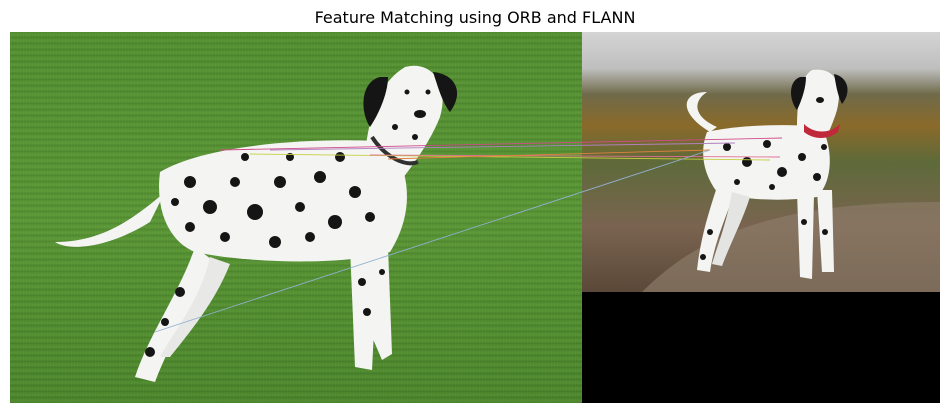 The width and height of the screenshot is (950, 413). I want to click on collar, so click(822, 131).